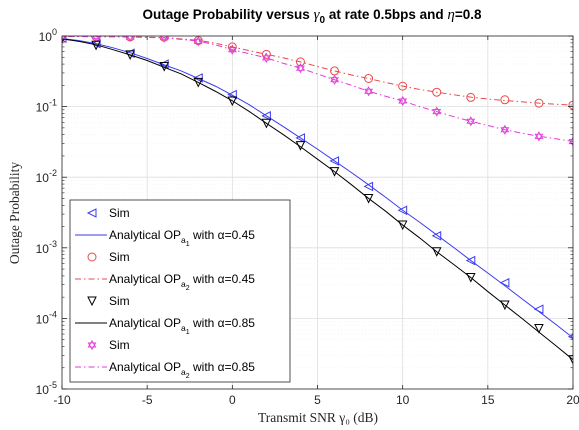 The image size is (579, 430). I want to click on x-tick-label: 5, so click(317, 400).